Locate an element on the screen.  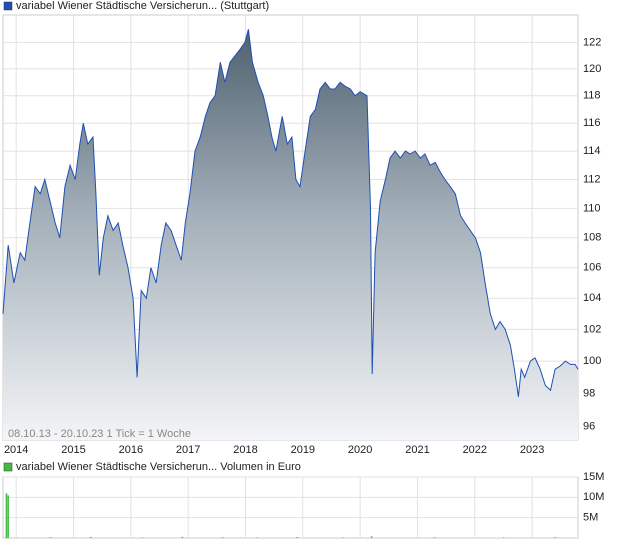
y-tick-label: 118 is located at coordinates (592, 96).